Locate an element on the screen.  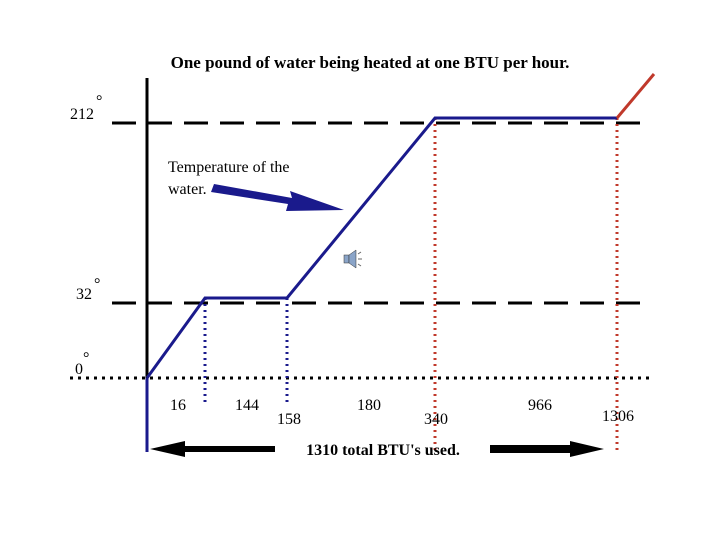
cumulative-label-158: 158 is located at coordinates (289, 419).